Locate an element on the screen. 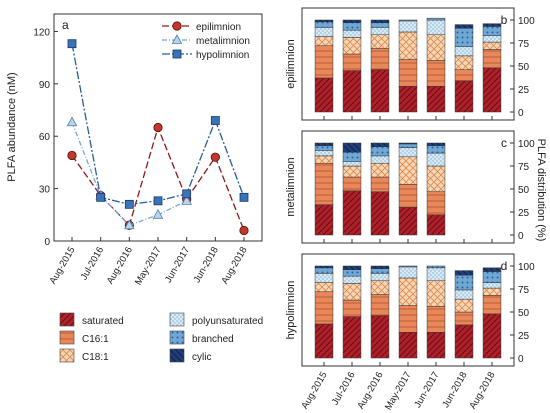 The height and width of the screenshot is (413, 550). panel-b-stacked-bars: b epilimnion 0 25 50 75 100 is located at coordinates (410, 64).